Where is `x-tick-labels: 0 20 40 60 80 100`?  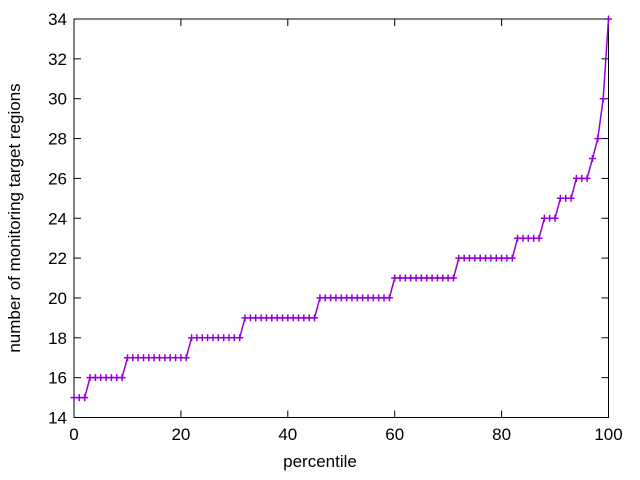 x-tick-labels: 0 20 40 60 80 100 is located at coordinates (345, 434).